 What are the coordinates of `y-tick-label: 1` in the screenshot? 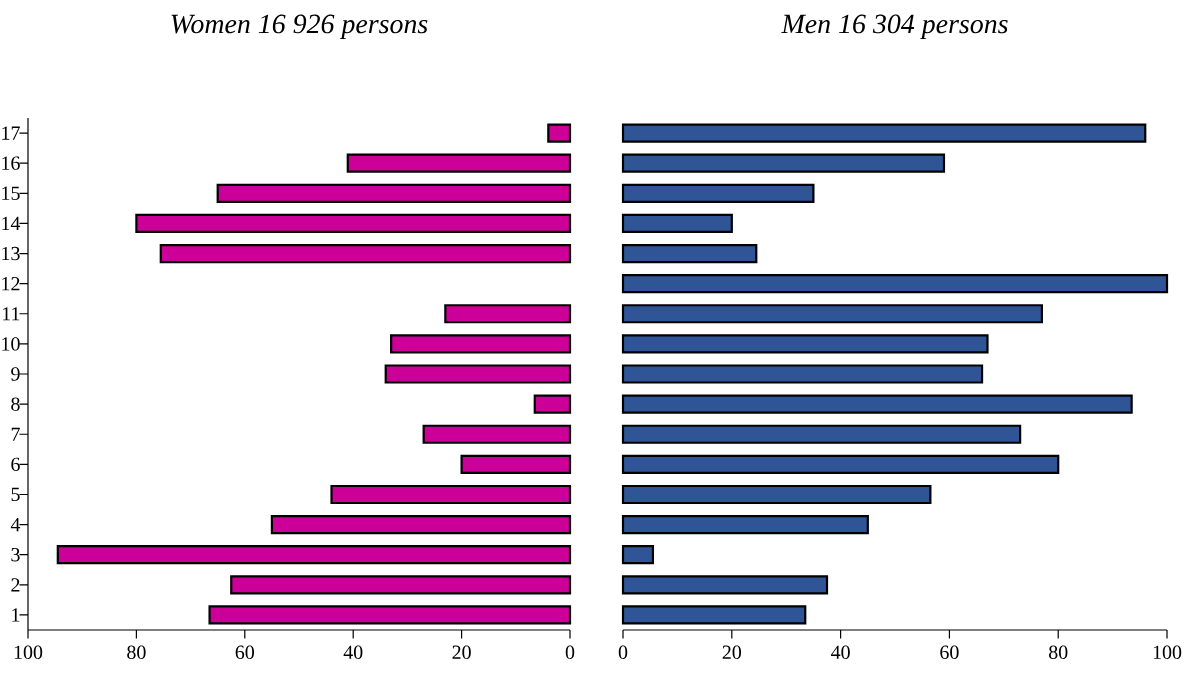 It's located at (16, 615).